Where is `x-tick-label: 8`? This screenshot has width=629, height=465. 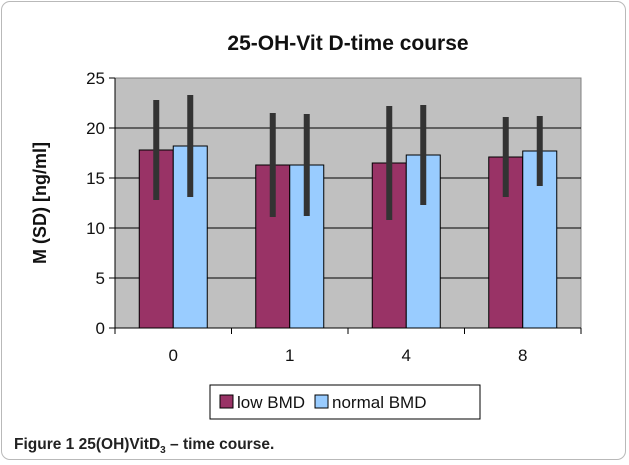
x-tick-label: 8 is located at coordinates (522, 355).